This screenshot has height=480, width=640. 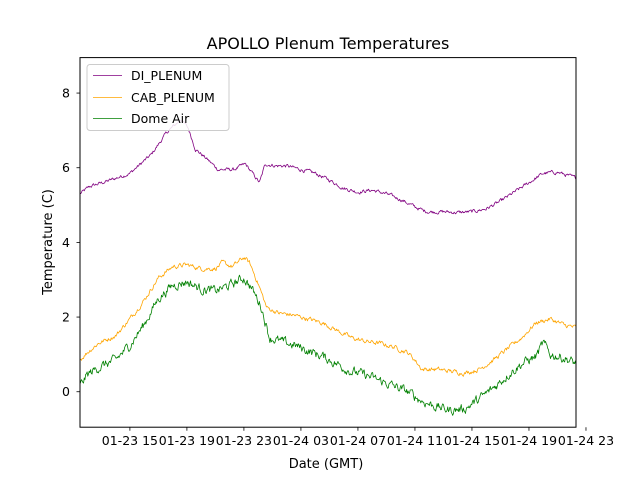 What do you see at coordinates (173, 97) in the screenshot?
I see `legend-label-cab-plenum: CAB_PLENUM` at bounding box center [173, 97].